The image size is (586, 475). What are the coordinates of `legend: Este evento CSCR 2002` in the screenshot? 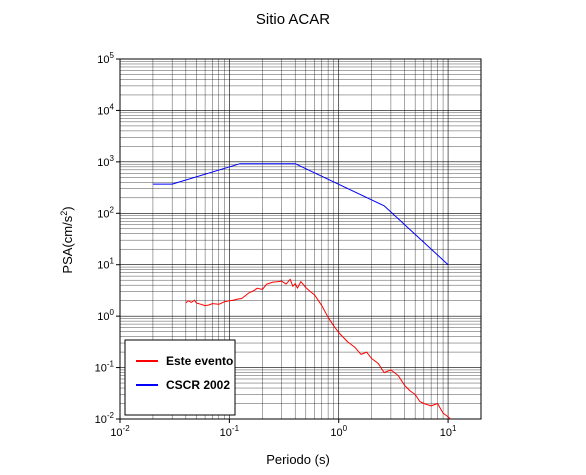 It's located at (180, 377).